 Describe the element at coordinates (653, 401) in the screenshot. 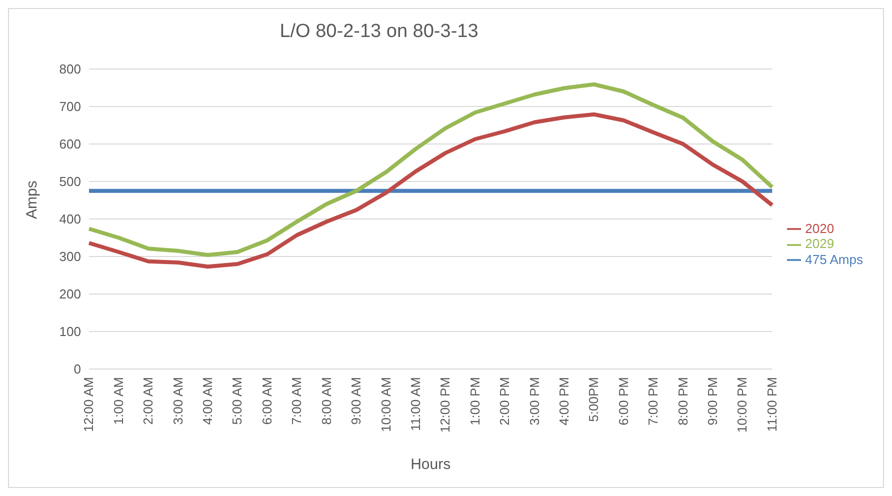

I see `x-tick-label: 7:00 PM` at that location.